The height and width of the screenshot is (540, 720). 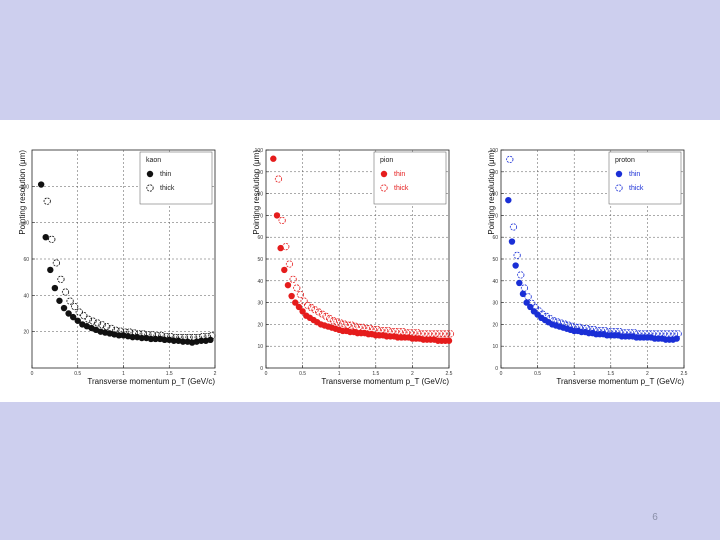 What do you see at coordinates (495, 173) in the screenshot?
I see `y-tick-label: 90` at bounding box center [495, 173].